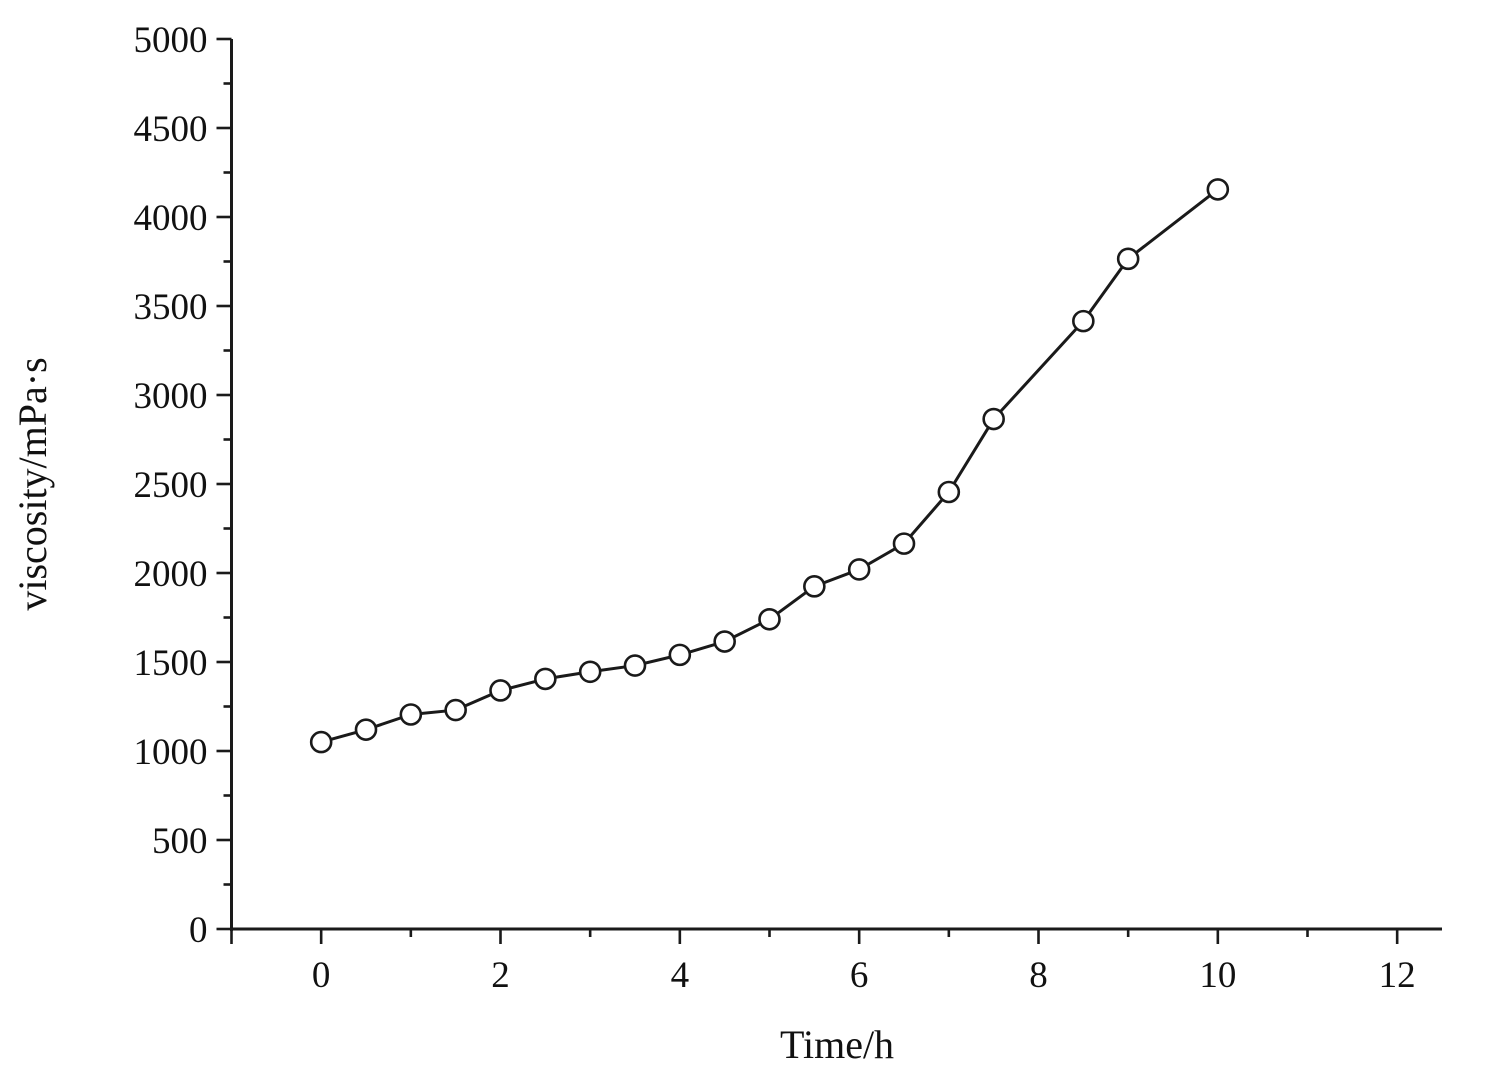  I want to click on y-axis-title: viscosity/mPa·s, so click(32, 483).